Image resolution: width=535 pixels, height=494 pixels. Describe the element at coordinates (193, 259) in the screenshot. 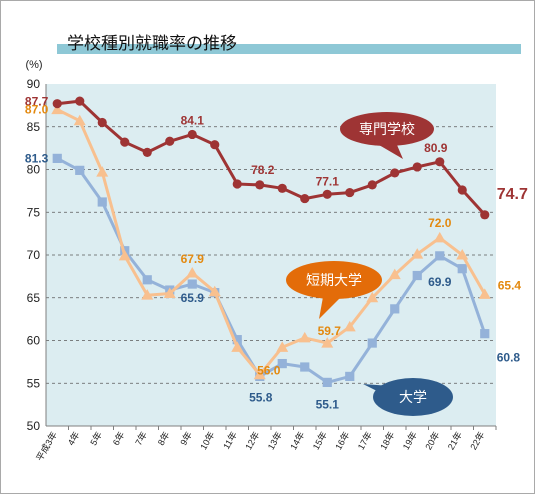

I see `data-label: 67.9` at that location.